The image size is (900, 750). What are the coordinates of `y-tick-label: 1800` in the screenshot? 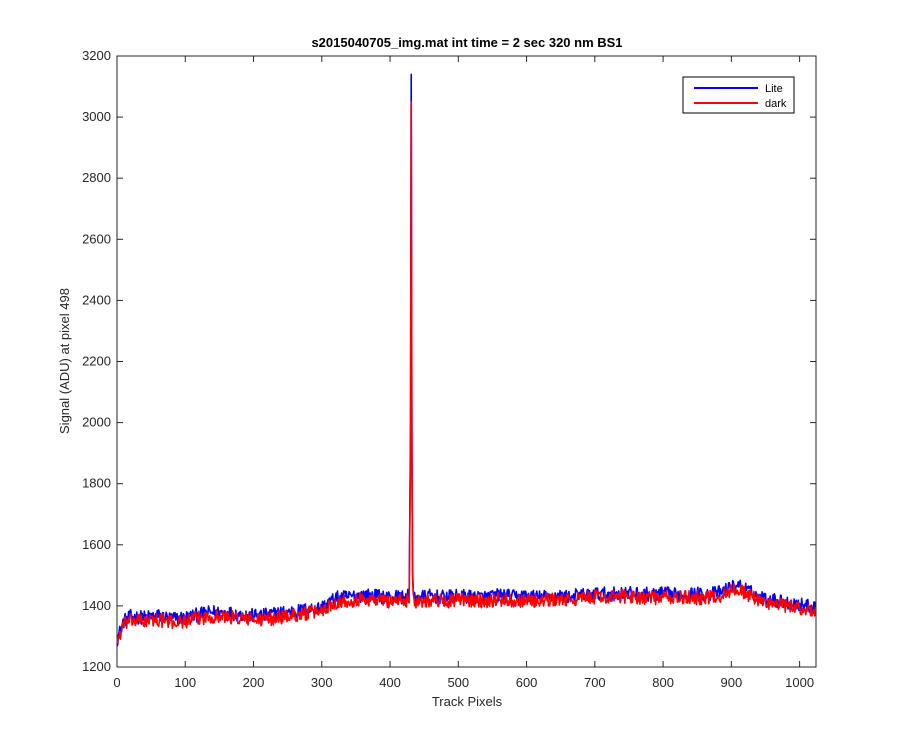 It's located at (96, 483).